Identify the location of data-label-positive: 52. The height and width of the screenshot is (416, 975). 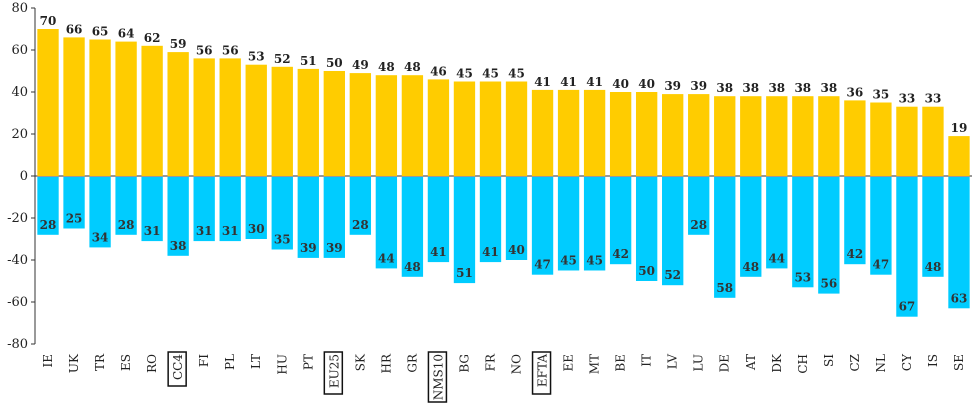
(282, 59).